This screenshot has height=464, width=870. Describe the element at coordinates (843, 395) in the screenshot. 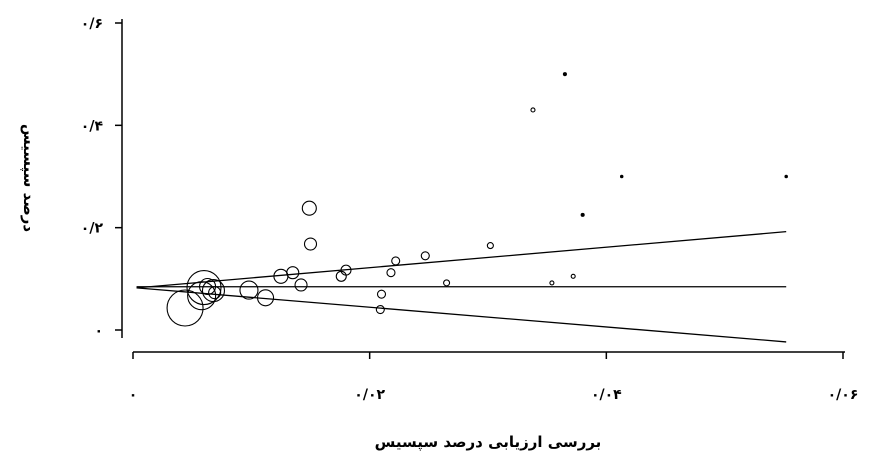

I see `x-tick-label: ۰/۰۶` at that location.